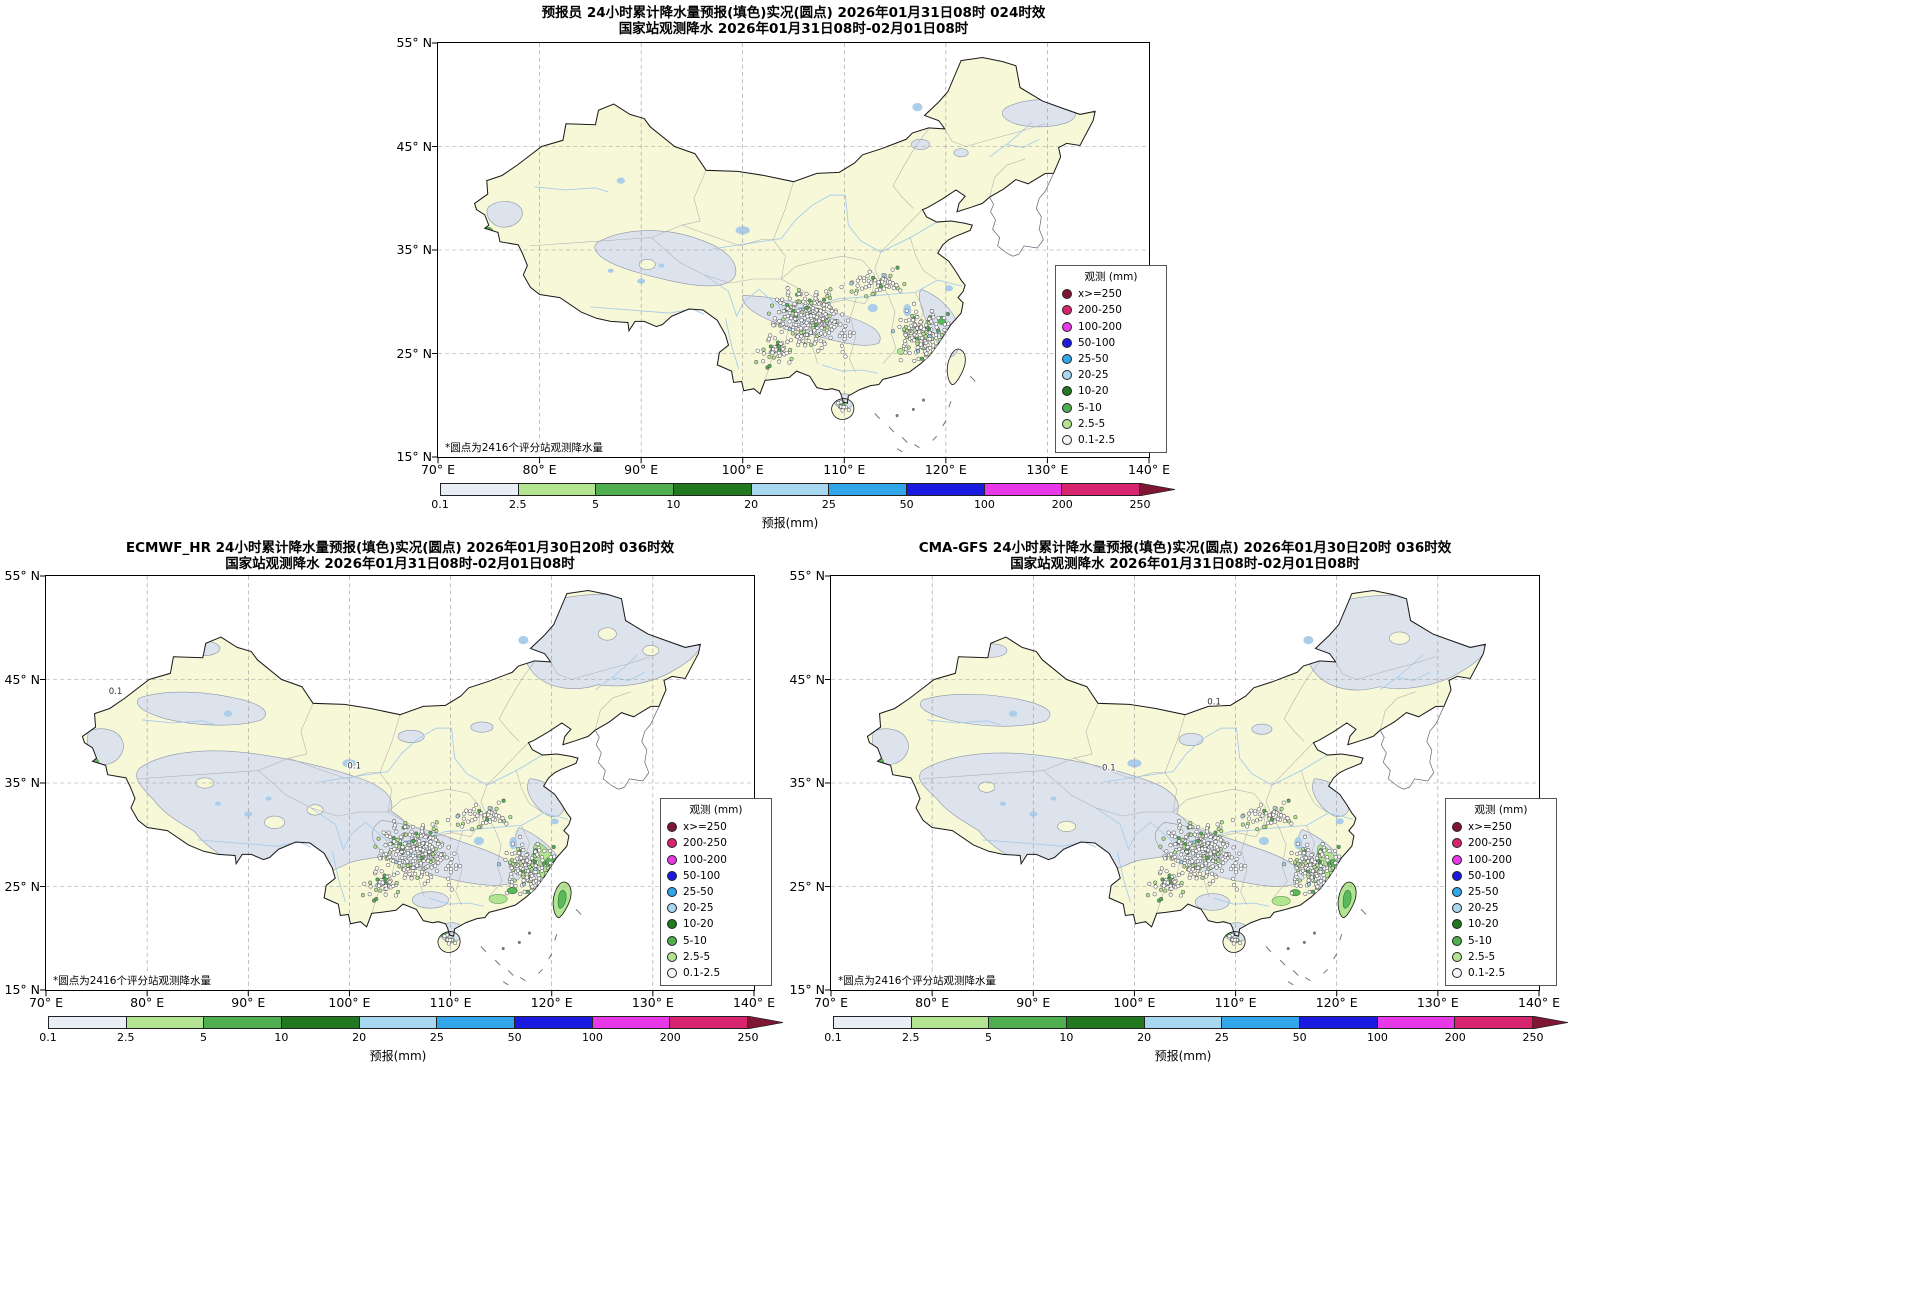 Image resolution: width=1920 pixels, height=1306 pixels. Describe the element at coordinates (1539, 1002) in the screenshot. I see `lon-tick-label: 140° E` at that location.